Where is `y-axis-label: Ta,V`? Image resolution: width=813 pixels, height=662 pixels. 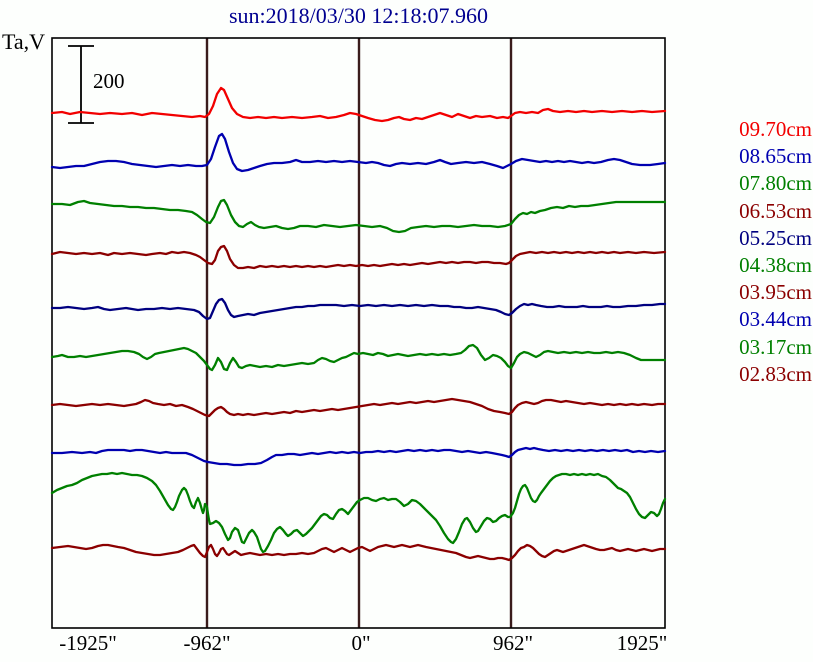
y-axis-label: Ta,V is located at coordinates (24, 41).